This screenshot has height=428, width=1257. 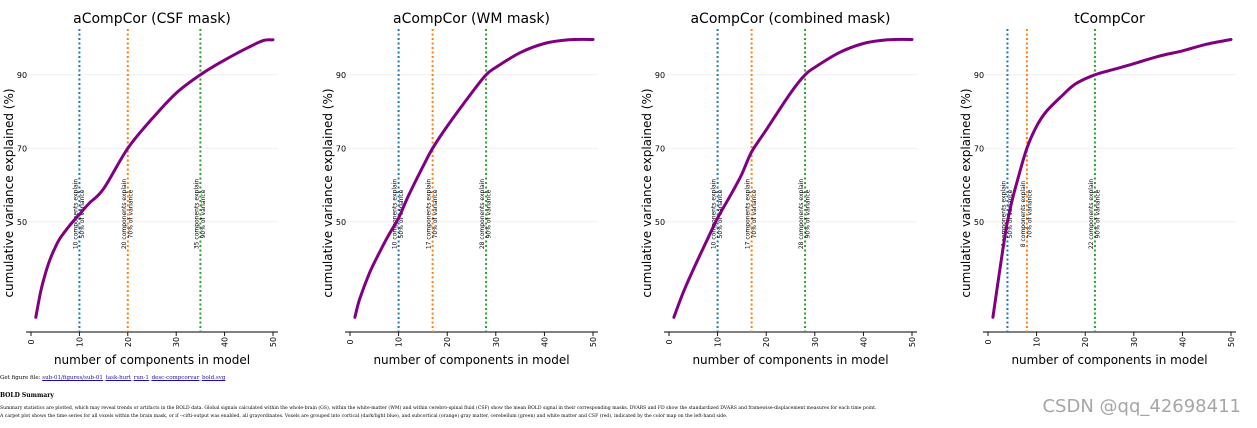 What do you see at coordinates (124, 214) in the screenshot?
I see `threshold-label-line: 20 components explain` at bounding box center [124, 214].